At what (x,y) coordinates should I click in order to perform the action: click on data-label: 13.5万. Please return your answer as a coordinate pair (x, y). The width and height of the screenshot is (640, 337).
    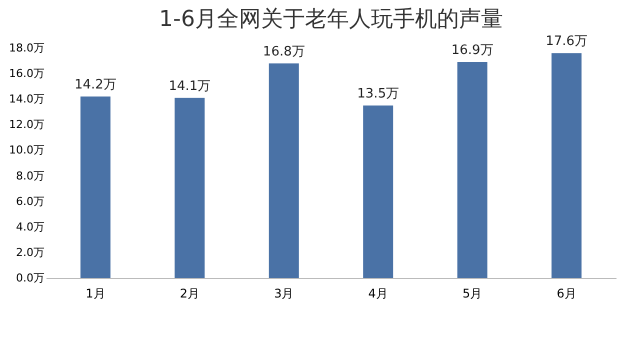
    Looking at the image, I should click on (378, 94).